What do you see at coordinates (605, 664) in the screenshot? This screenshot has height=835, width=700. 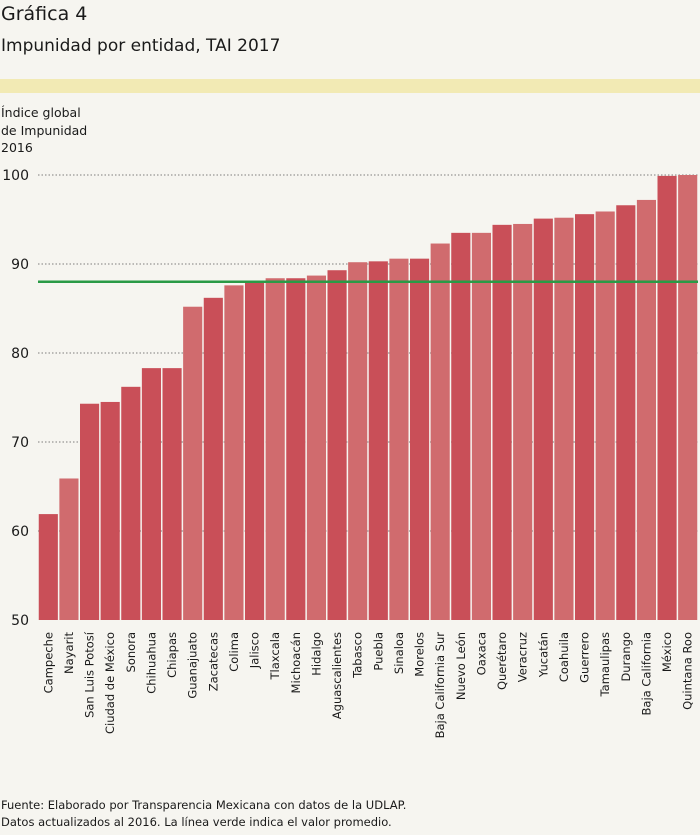 I see `x-category-label: Tamaulipas` at bounding box center [605, 664].